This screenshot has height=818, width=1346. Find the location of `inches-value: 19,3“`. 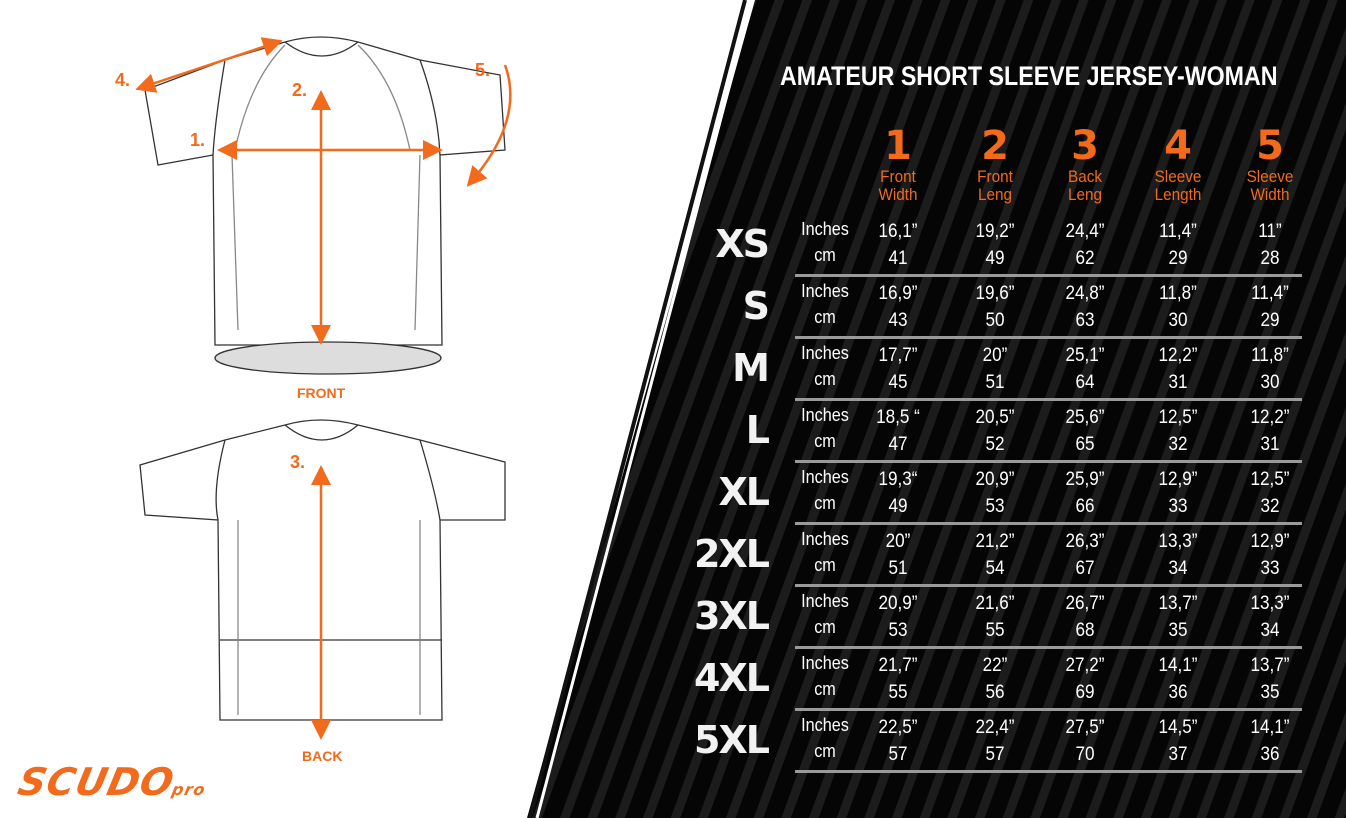

inches-value: 19,3“ is located at coordinates (898, 479).